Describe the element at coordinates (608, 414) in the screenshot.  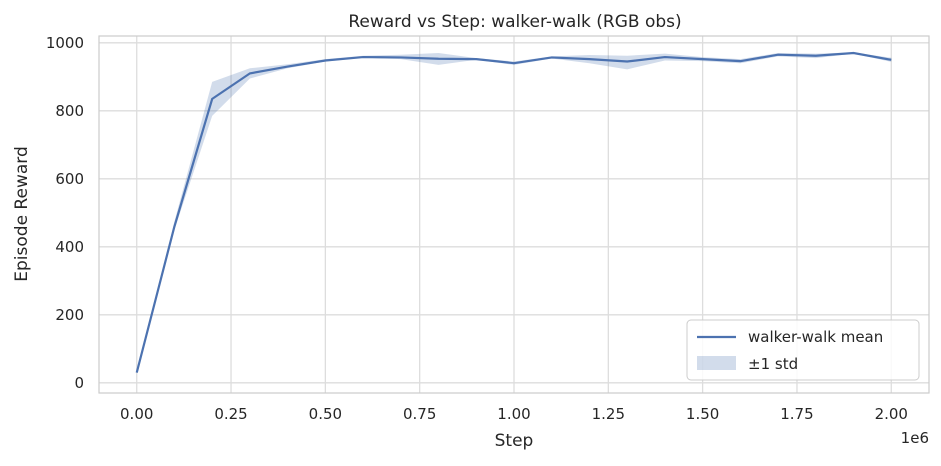
I see `x-tick-label: 1.25` at that location.